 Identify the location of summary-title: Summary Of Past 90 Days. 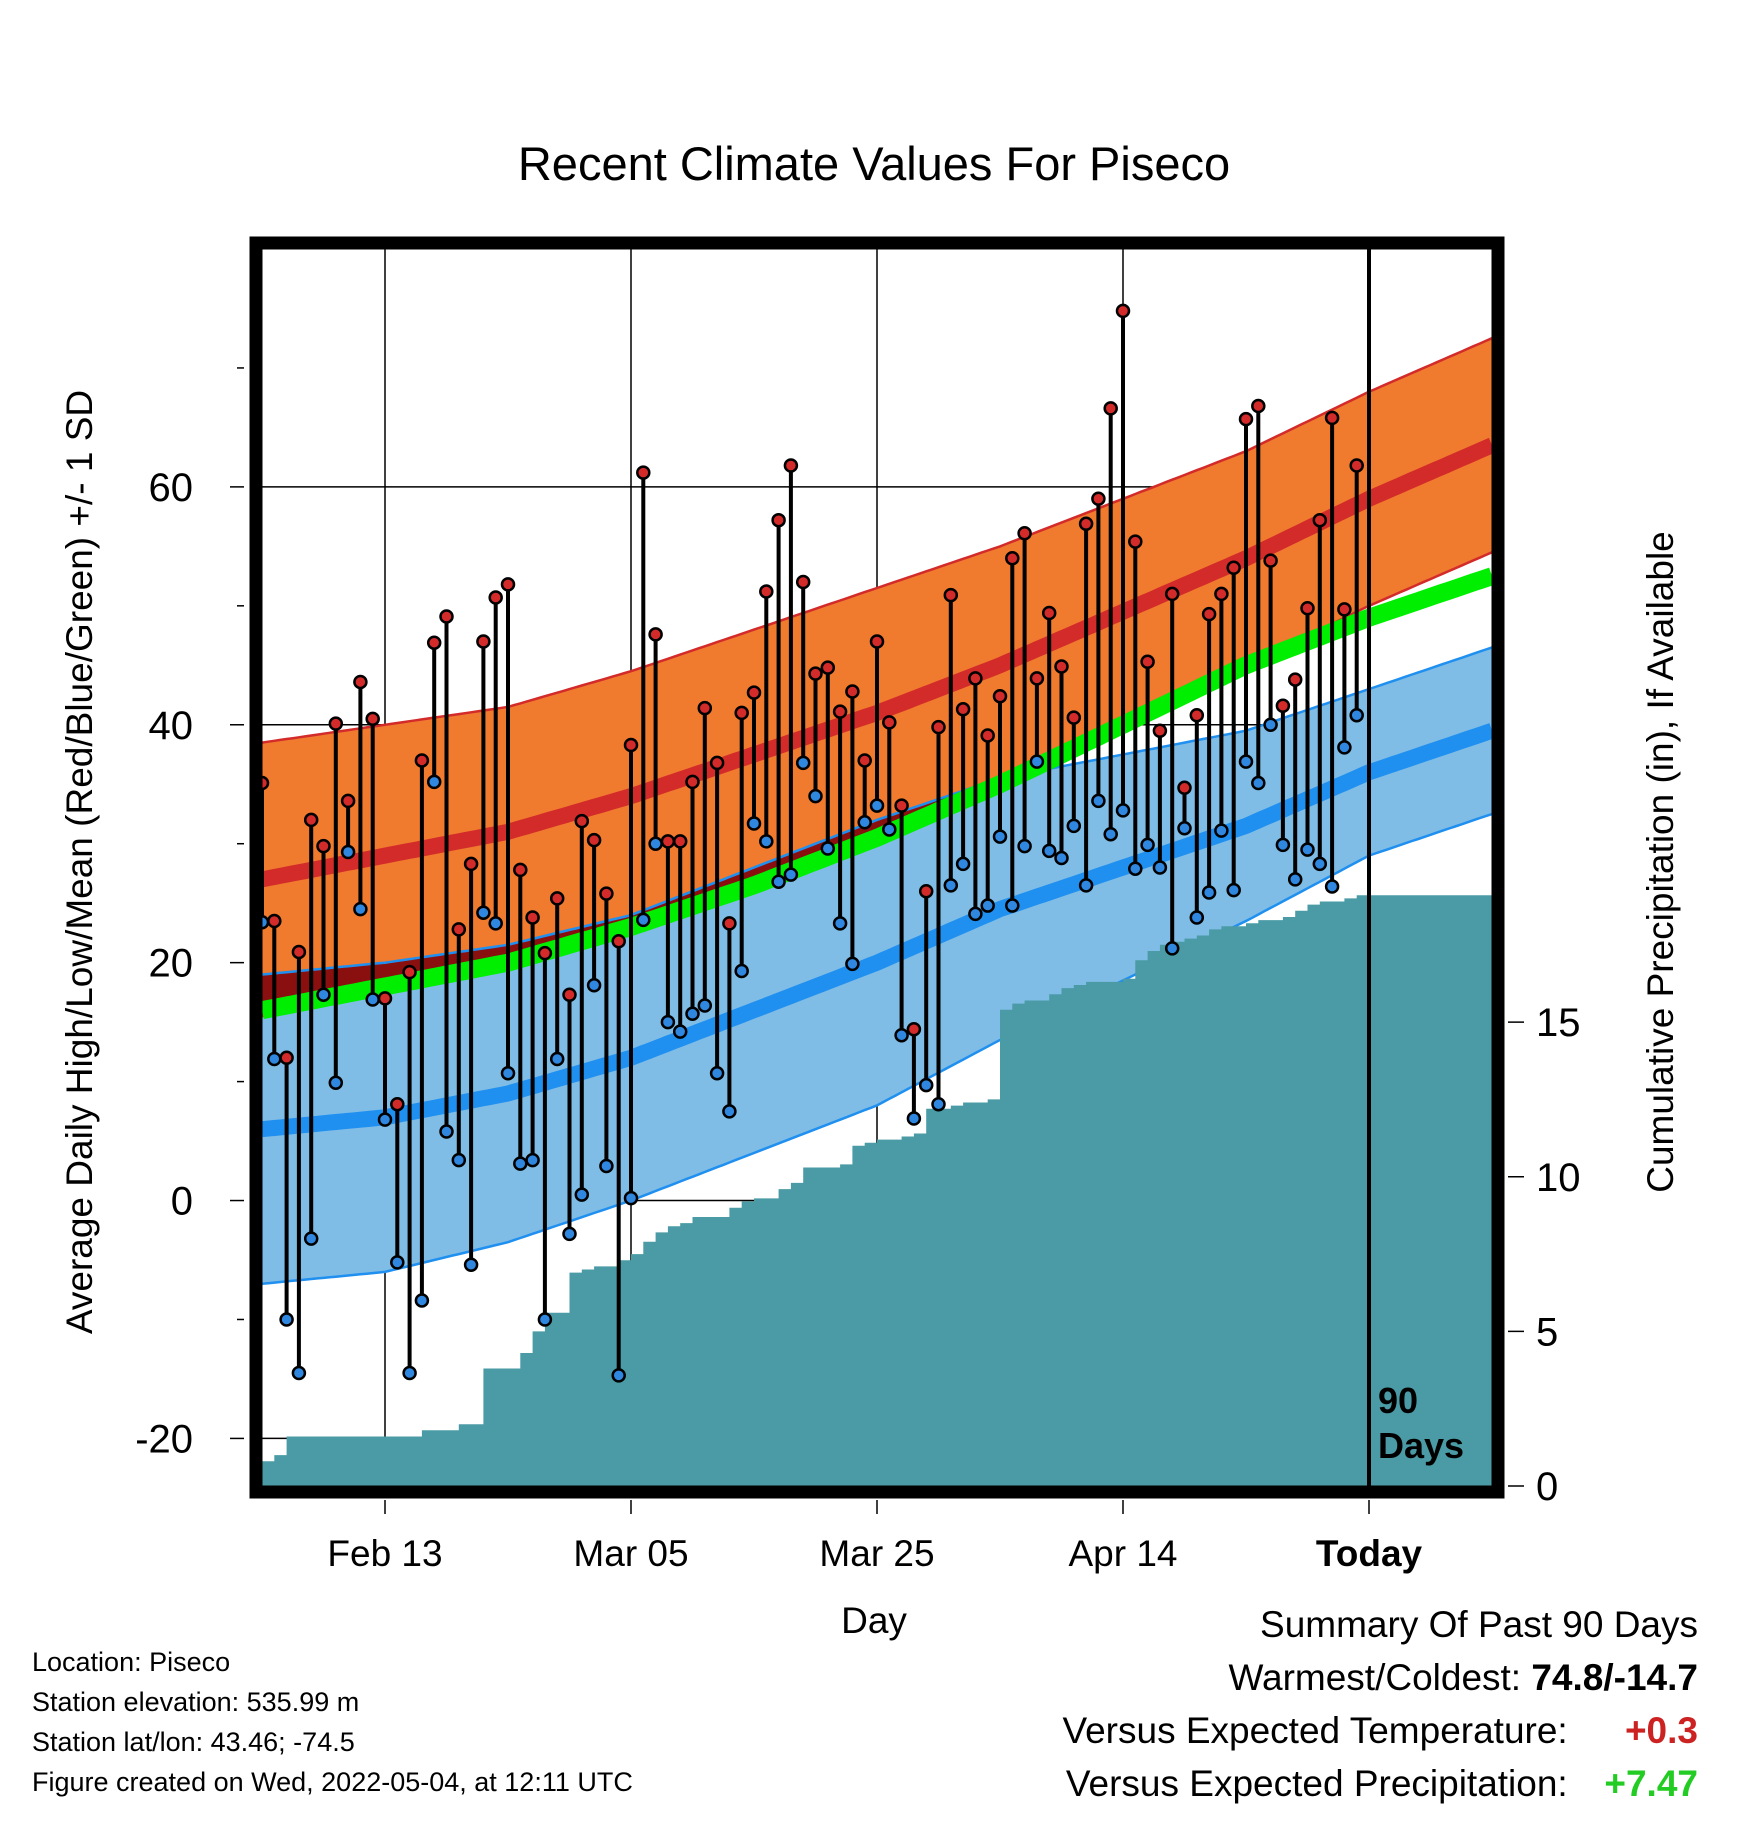
(1479, 1624).